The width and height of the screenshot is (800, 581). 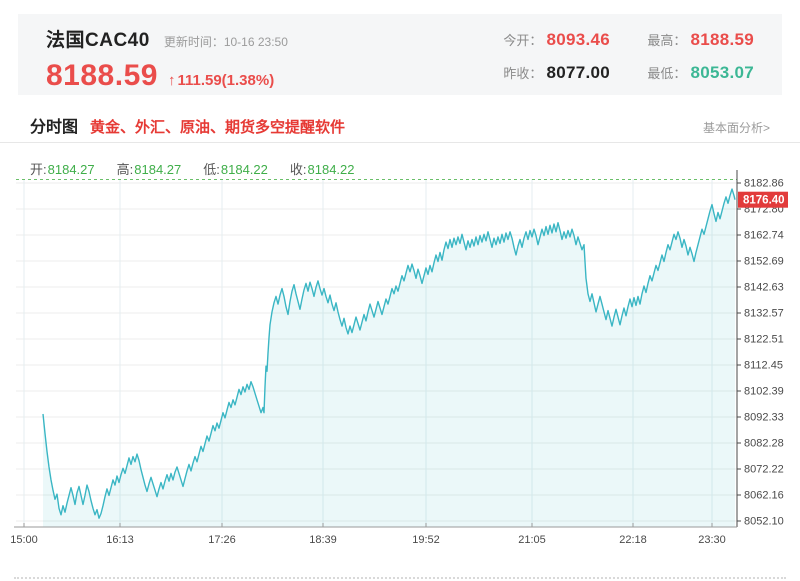 I want to click on legend-low: 低: 8184.22, so click(x=235, y=168).